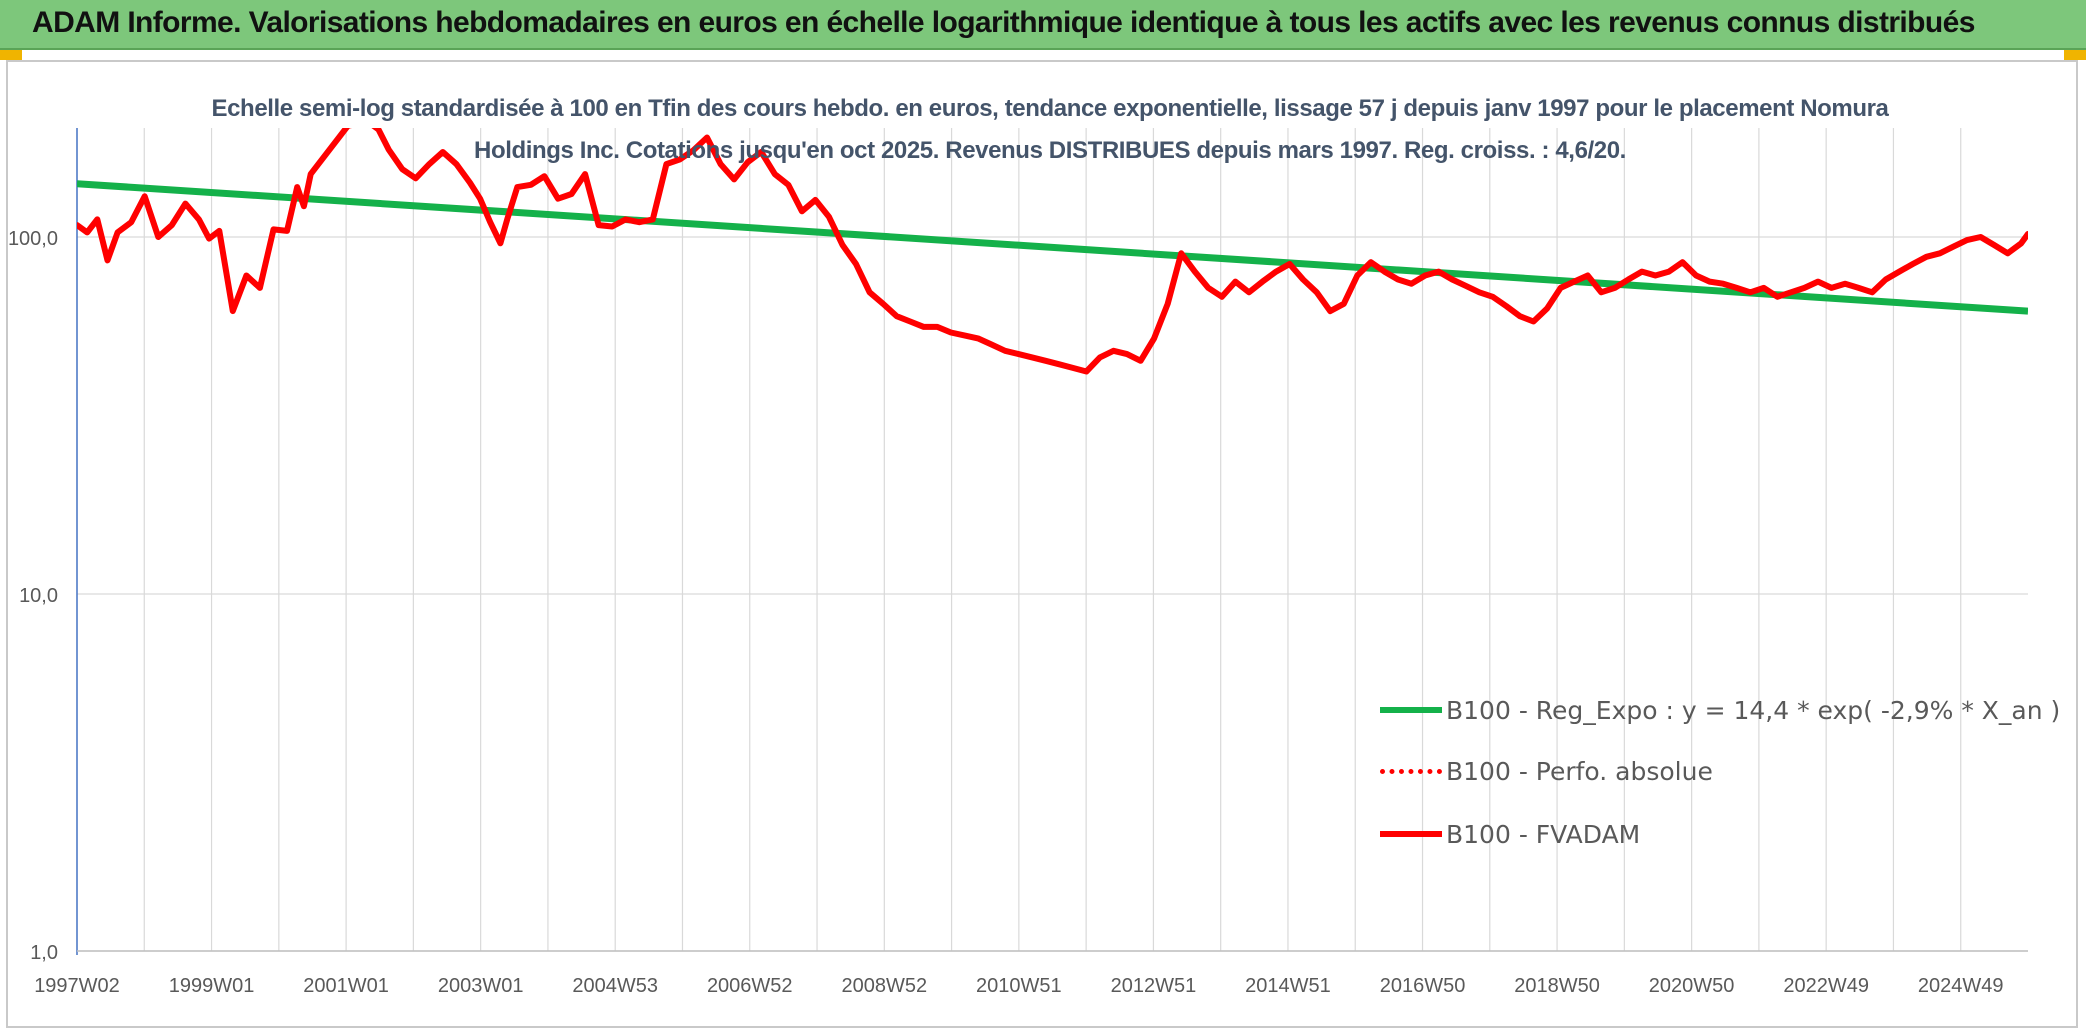 The image size is (2086, 1033). I want to click on corner-mark-right, so click(2075, 55).